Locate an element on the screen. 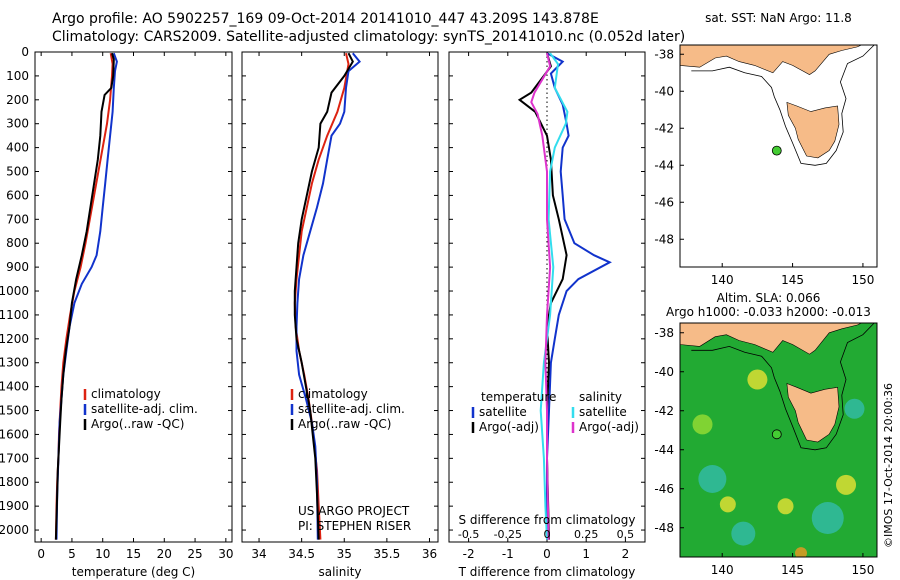 The image size is (900, 580). y-tick-label: -38 is located at coordinates (664, 54).